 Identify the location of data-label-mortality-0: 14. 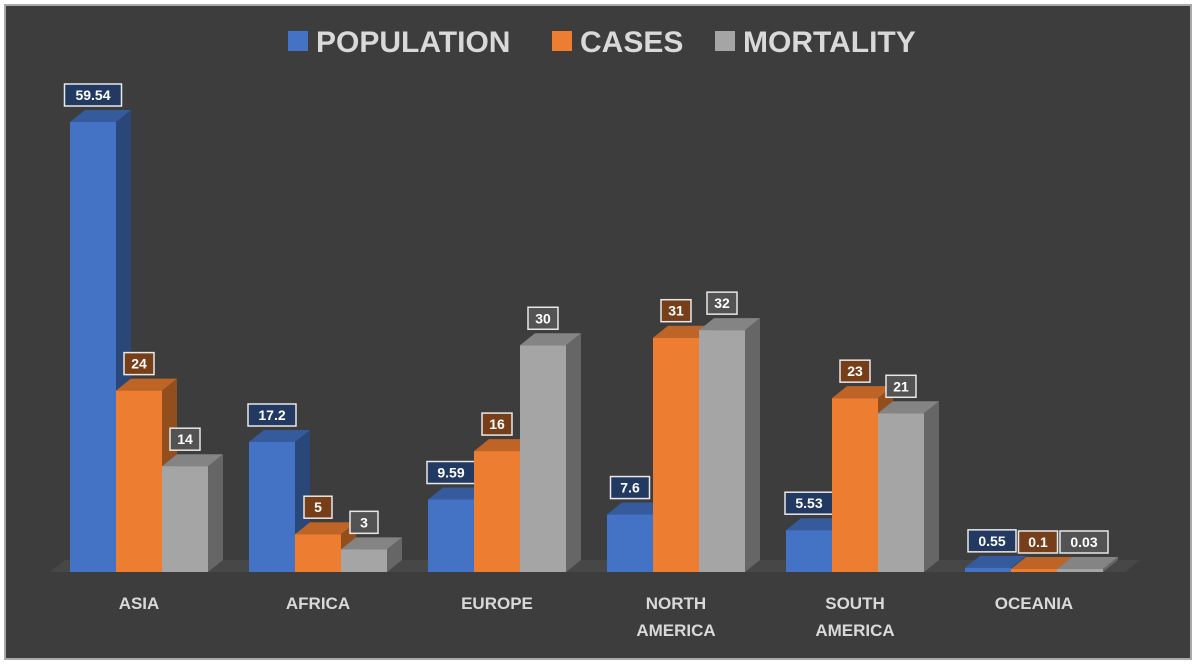
(185, 439).